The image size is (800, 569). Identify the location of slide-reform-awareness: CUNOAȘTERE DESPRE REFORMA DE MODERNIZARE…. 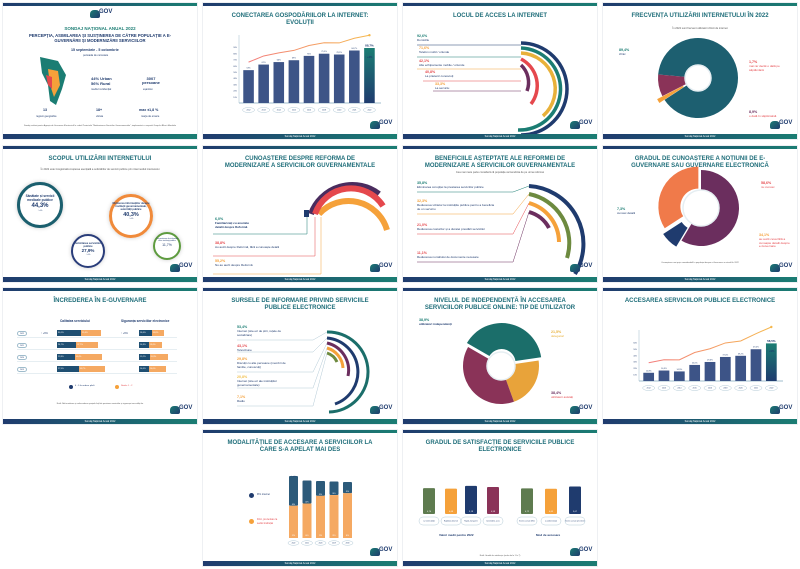
(300, 214).